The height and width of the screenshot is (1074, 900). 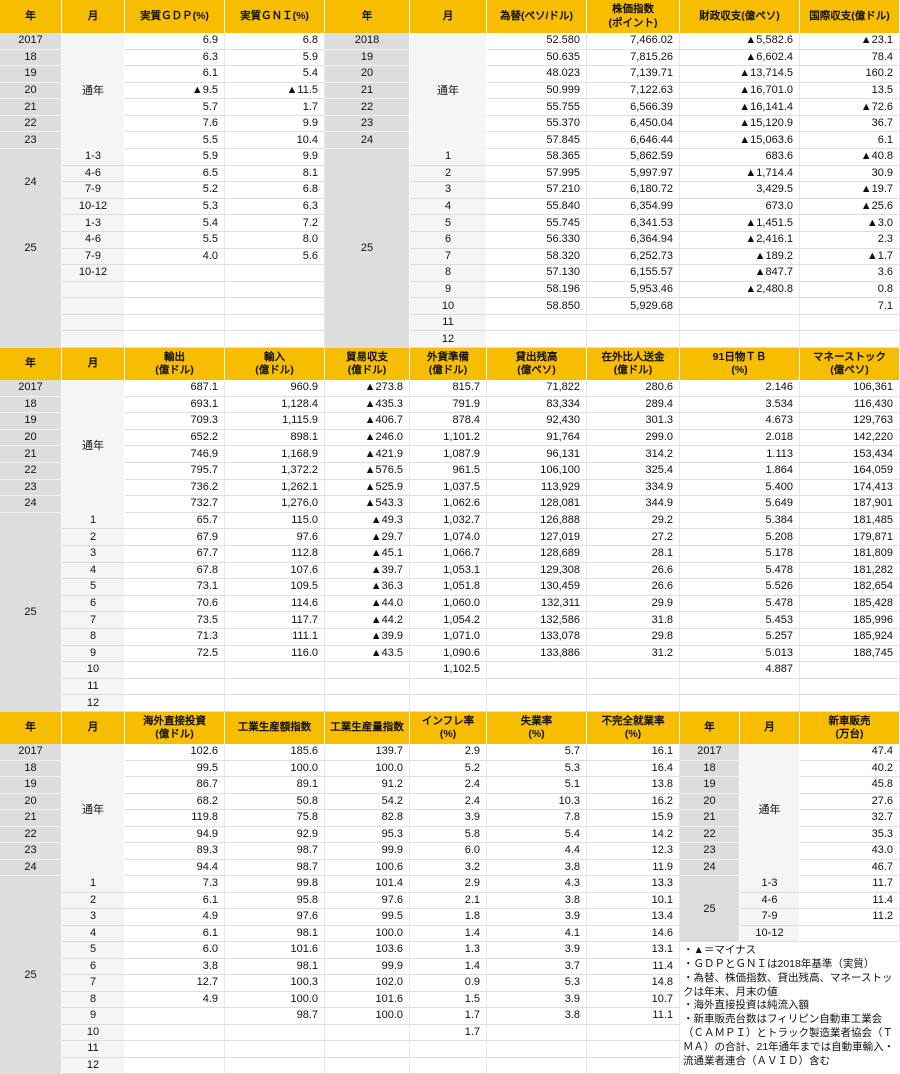 I want to click on value-cell: 0.8, so click(x=850, y=290).